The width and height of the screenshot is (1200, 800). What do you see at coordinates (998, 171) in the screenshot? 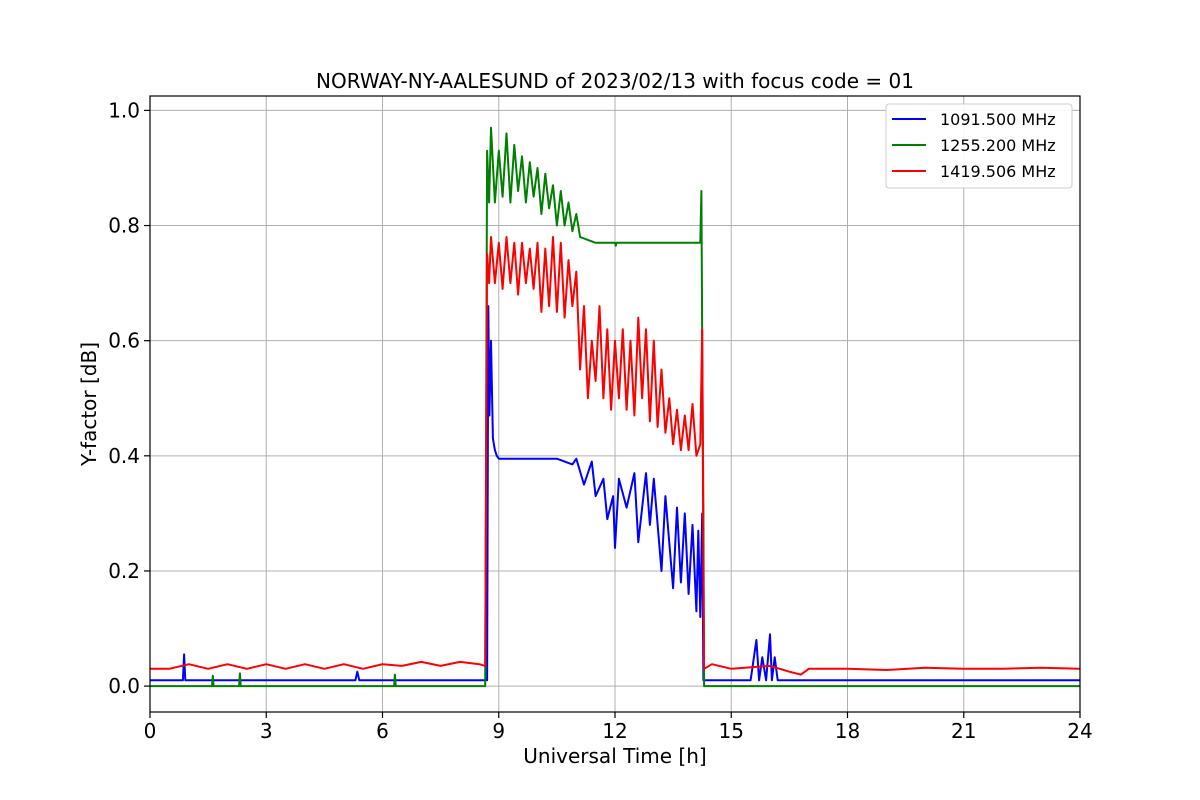
I see `legend-label: 1419.506 MHz` at bounding box center [998, 171].